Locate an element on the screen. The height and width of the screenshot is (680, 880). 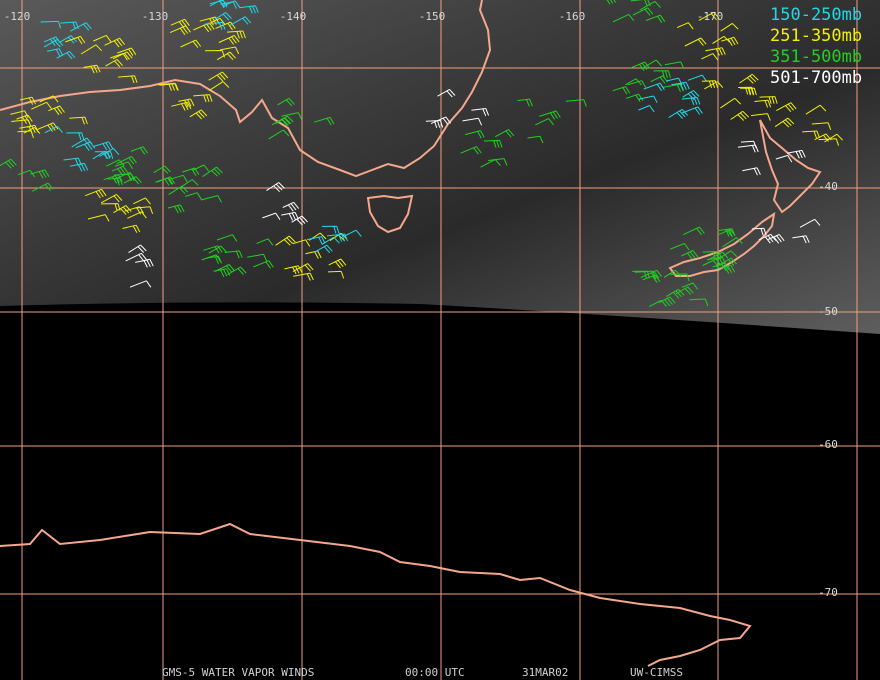
legend-entry: 150-250mb is located at coordinates (816, 15).